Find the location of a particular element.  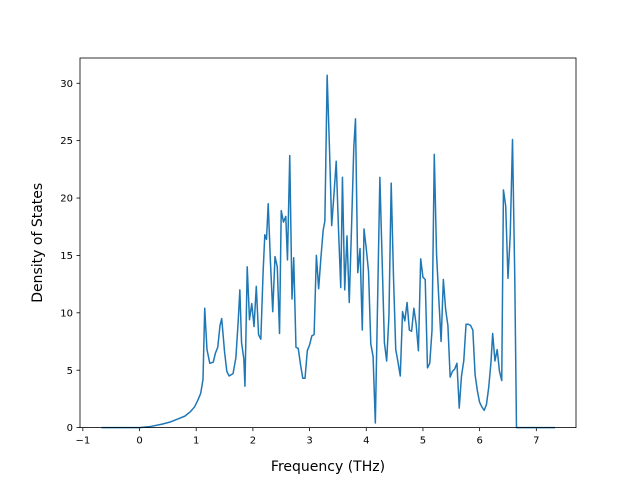

y-tick-label: 15 is located at coordinates (66, 256).